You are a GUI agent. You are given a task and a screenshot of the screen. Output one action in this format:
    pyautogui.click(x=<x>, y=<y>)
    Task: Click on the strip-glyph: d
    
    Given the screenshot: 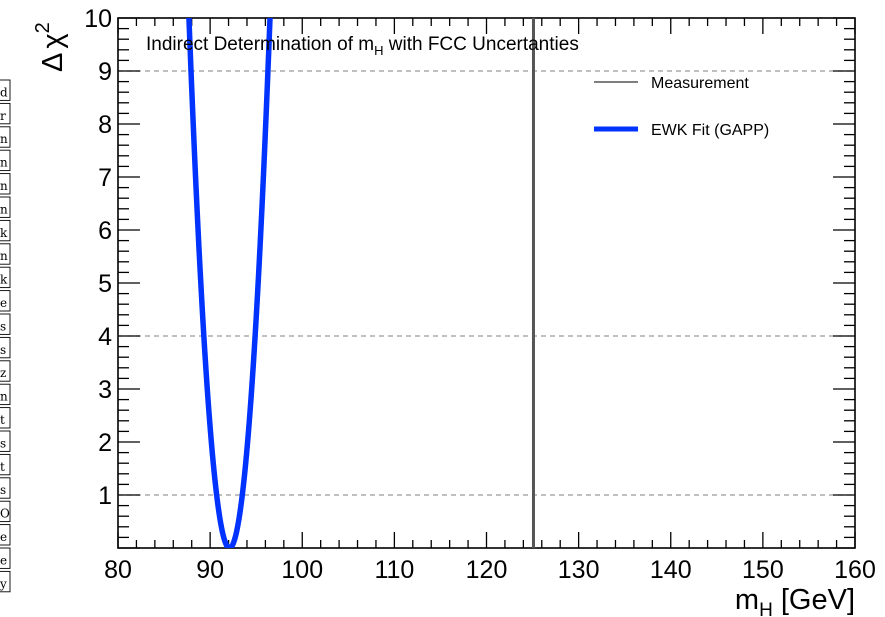 What is the action you would take?
    pyautogui.click(x=4, y=92)
    